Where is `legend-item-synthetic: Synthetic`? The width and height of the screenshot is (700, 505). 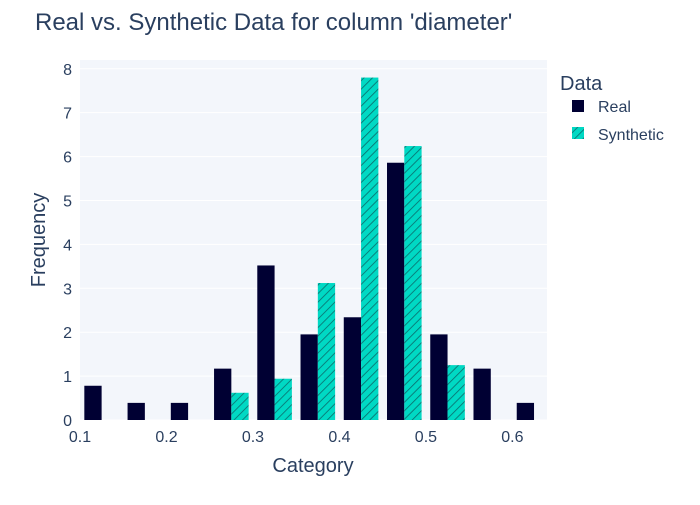 legend-item-synthetic: Synthetic is located at coordinates (618, 135).